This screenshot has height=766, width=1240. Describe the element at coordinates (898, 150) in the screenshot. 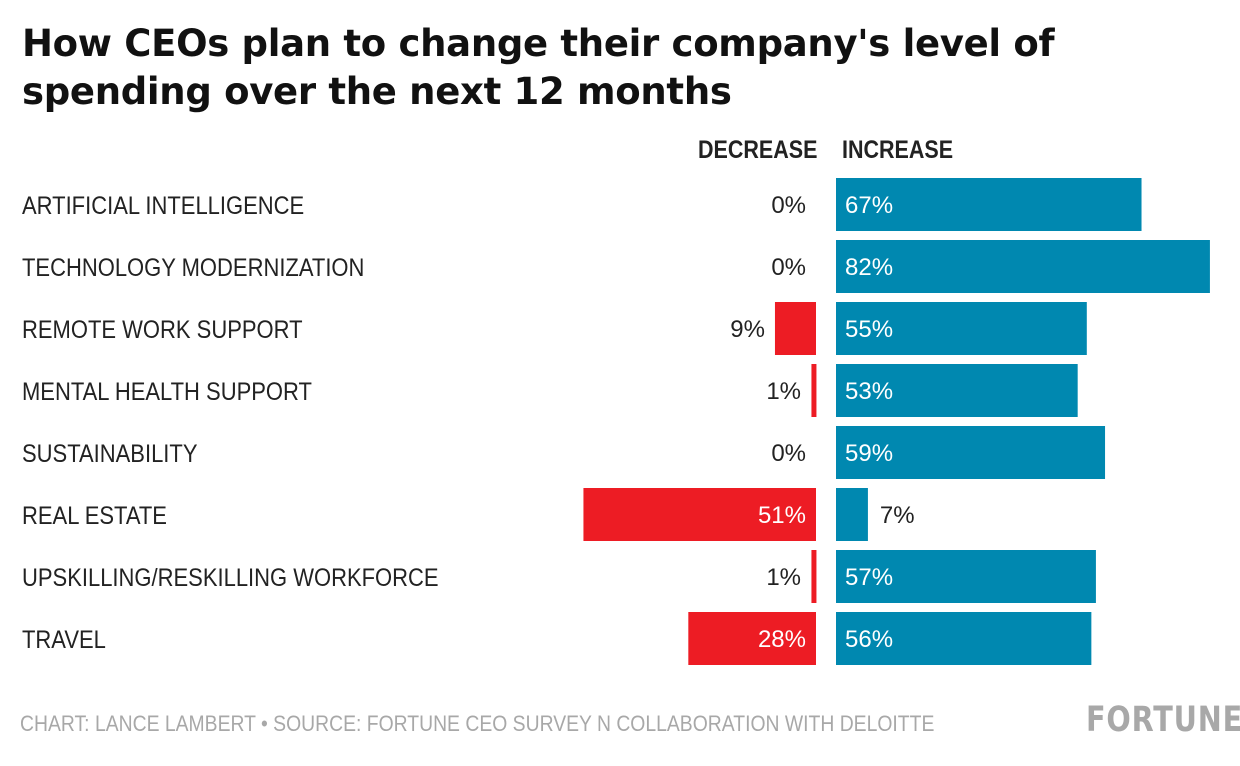

I see `increase-header: INCREASE` at that location.